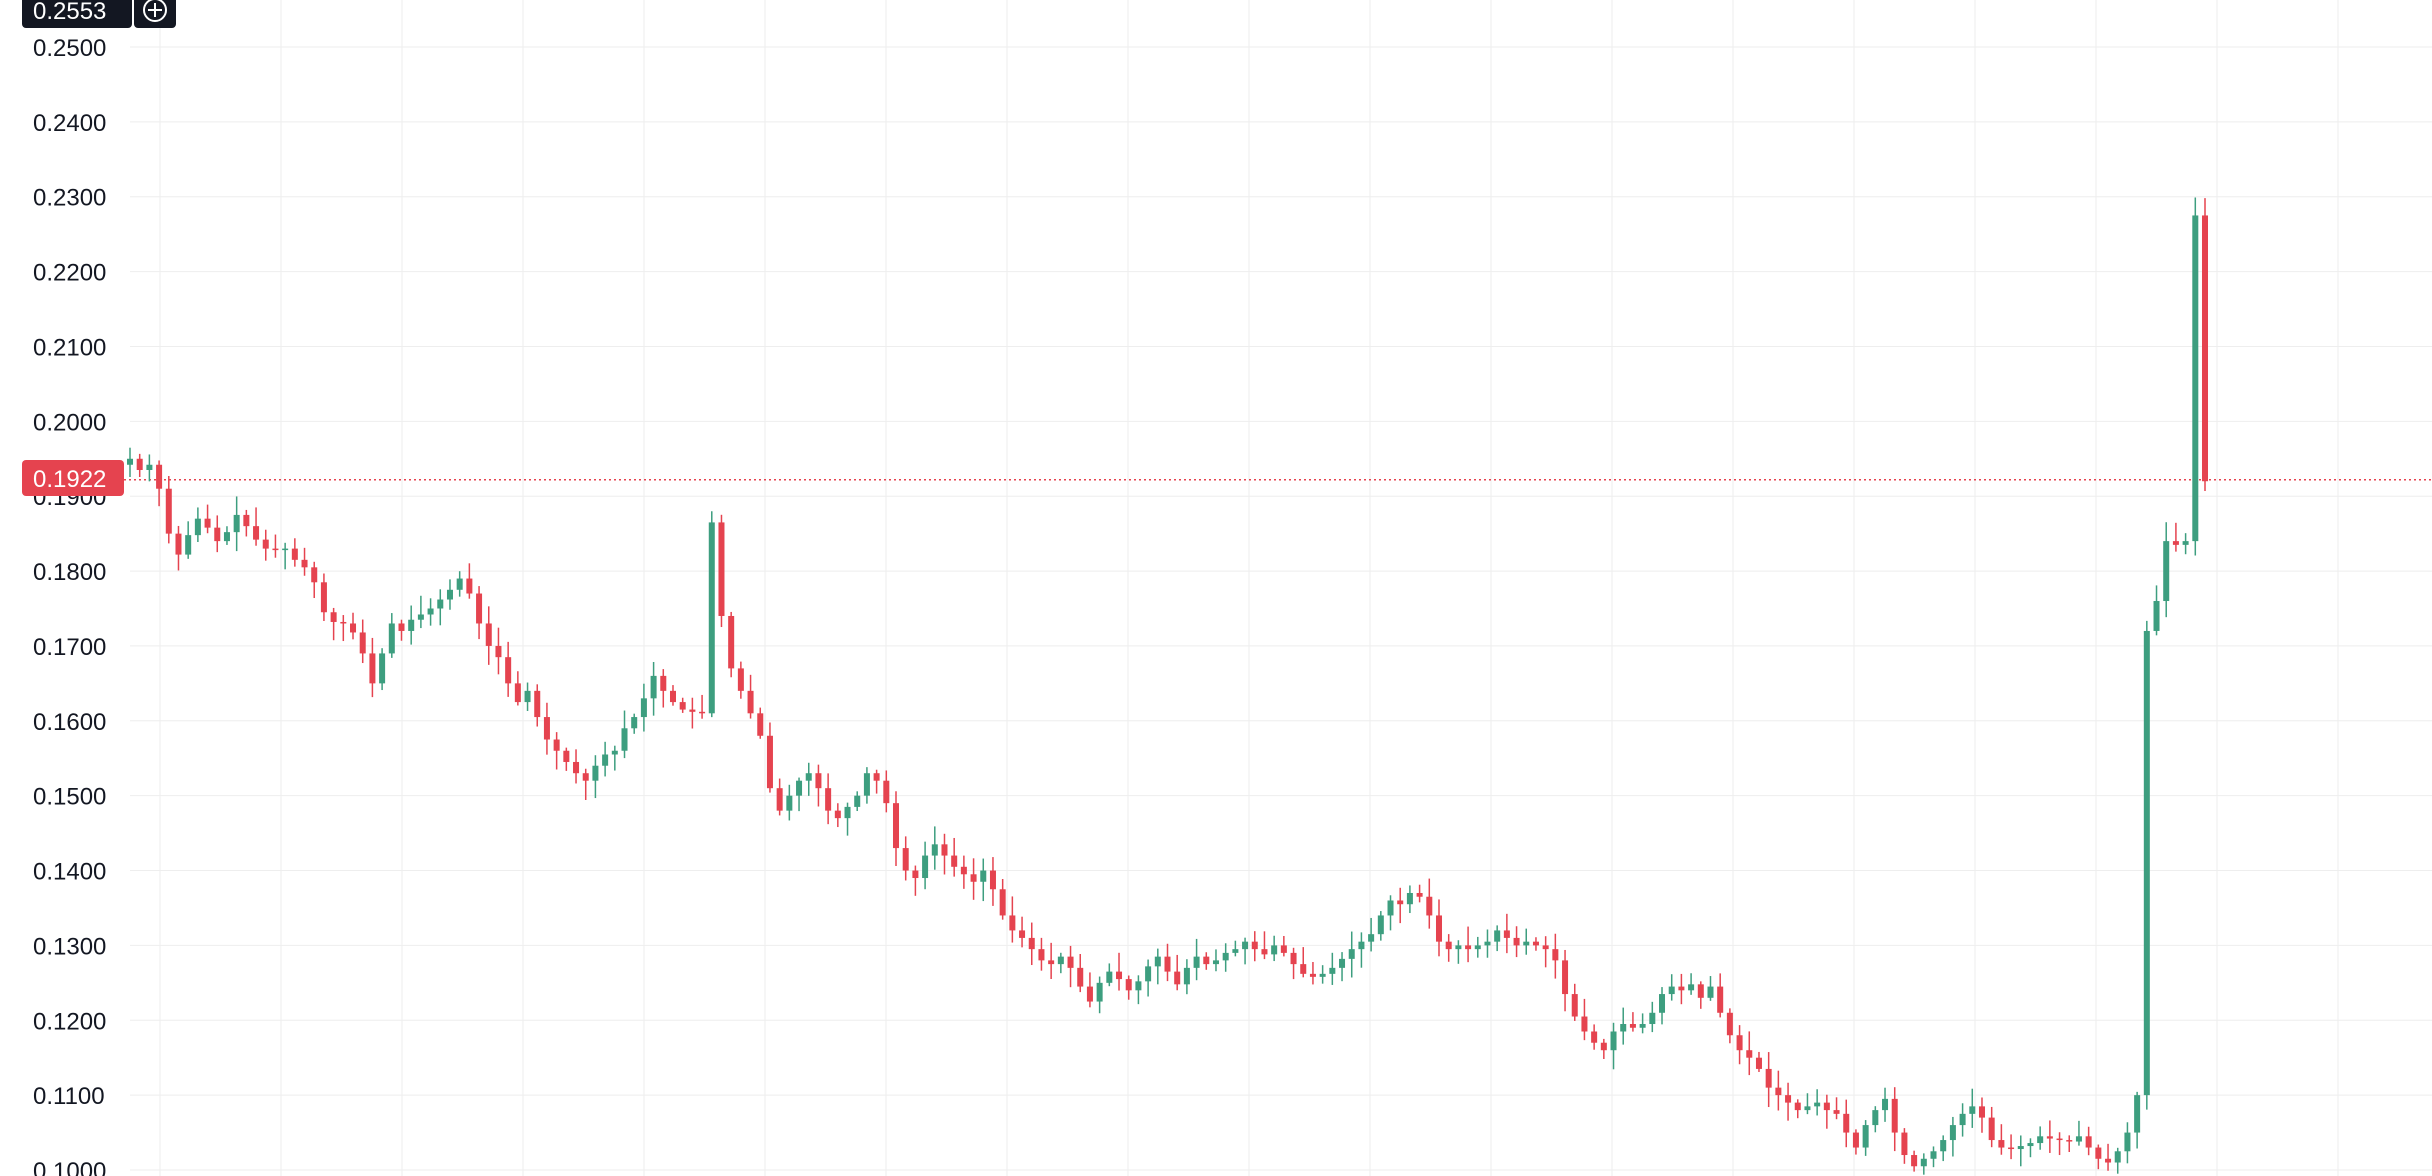  I want to click on add-button, so click(155, 14).